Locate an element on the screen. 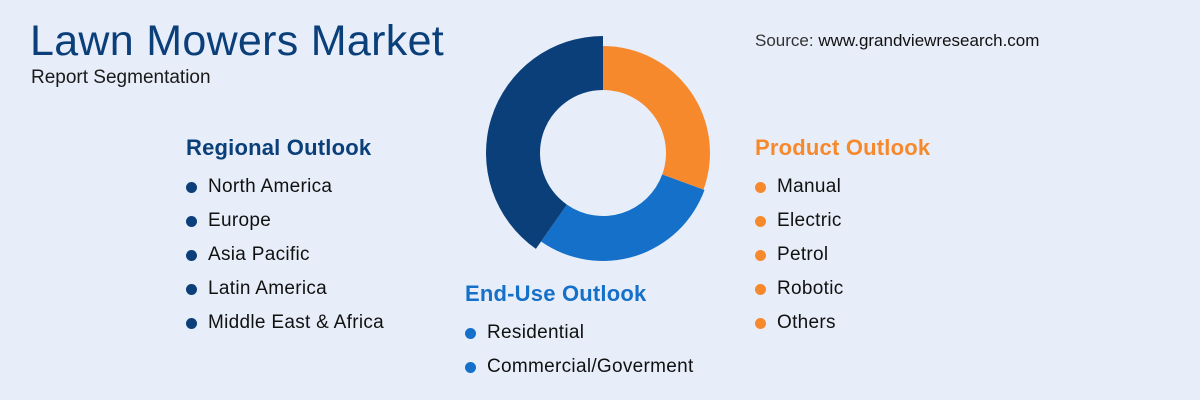  list-item: North America is located at coordinates (285, 187).